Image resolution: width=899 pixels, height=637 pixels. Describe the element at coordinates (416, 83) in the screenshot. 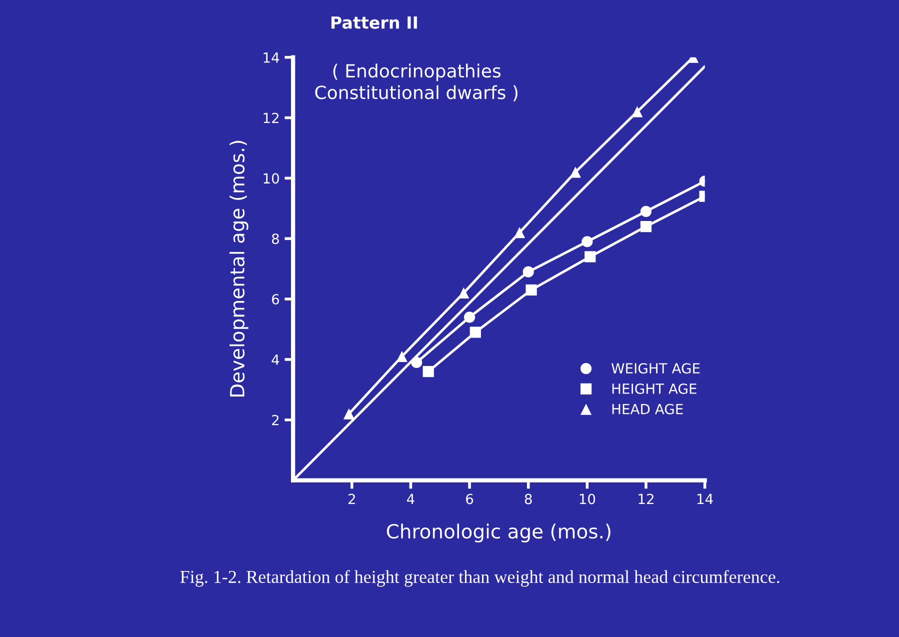

I see `text: ( Endocrinopathies Constitutional dwarfs )` at that location.